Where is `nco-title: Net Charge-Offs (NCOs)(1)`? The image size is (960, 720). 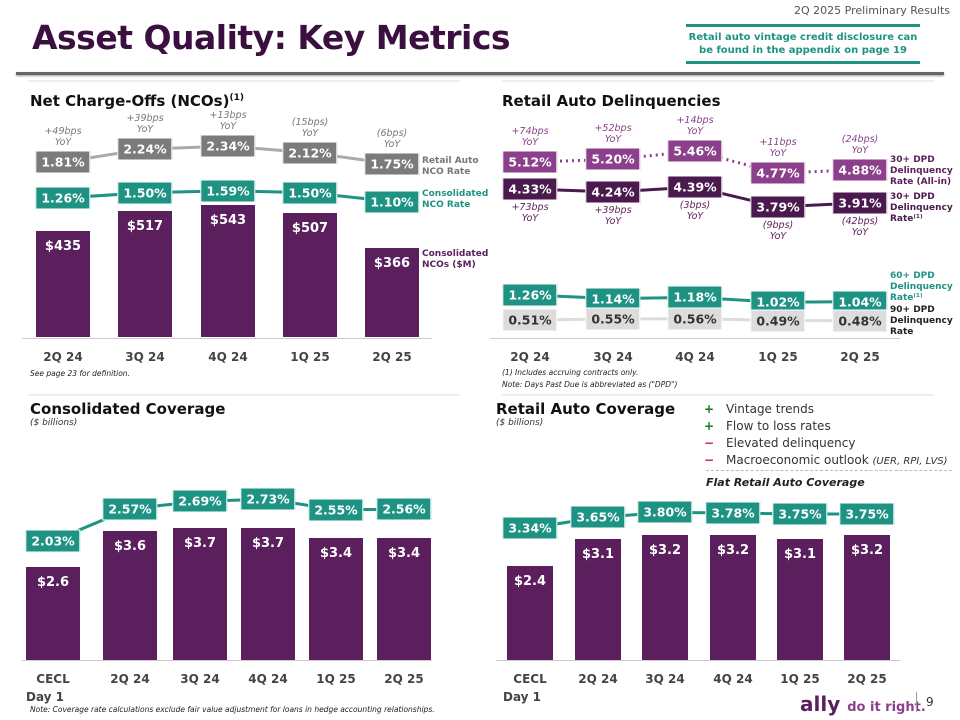 nco-title: Net Charge-Offs (NCOs)(1) is located at coordinates (137, 101).